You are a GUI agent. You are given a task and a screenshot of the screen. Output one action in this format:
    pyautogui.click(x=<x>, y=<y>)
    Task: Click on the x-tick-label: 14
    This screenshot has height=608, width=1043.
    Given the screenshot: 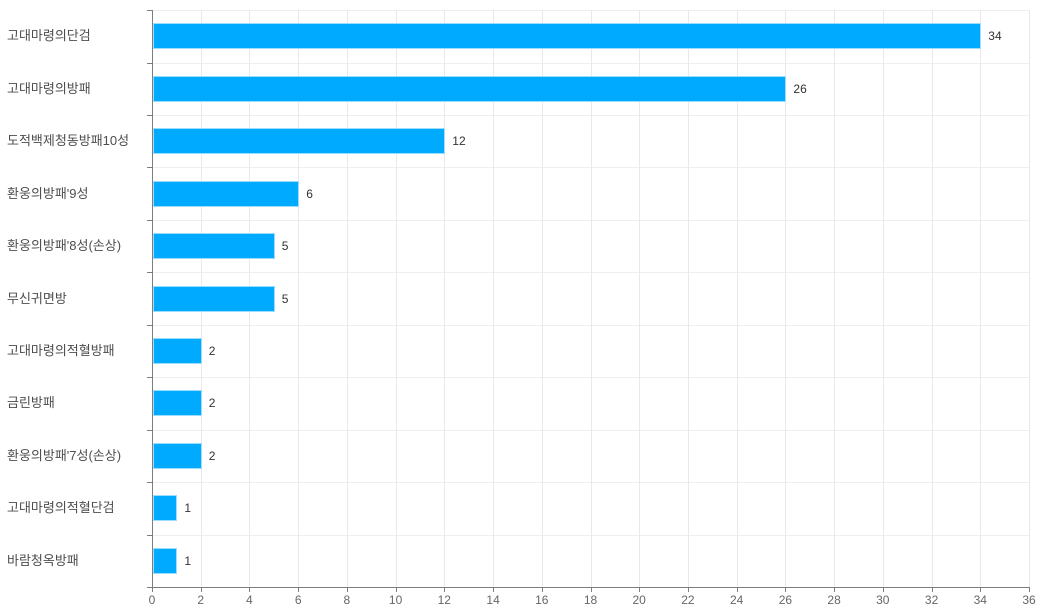 What is the action you would take?
    pyautogui.click(x=493, y=600)
    